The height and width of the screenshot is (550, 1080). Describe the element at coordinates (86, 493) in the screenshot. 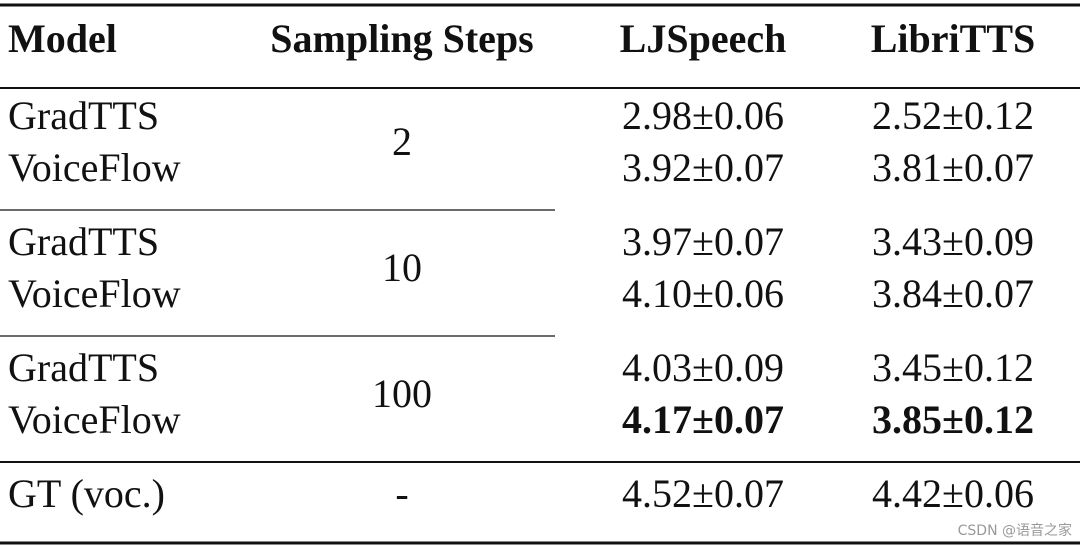

I see `model-name: GT (voc.)` at that location.